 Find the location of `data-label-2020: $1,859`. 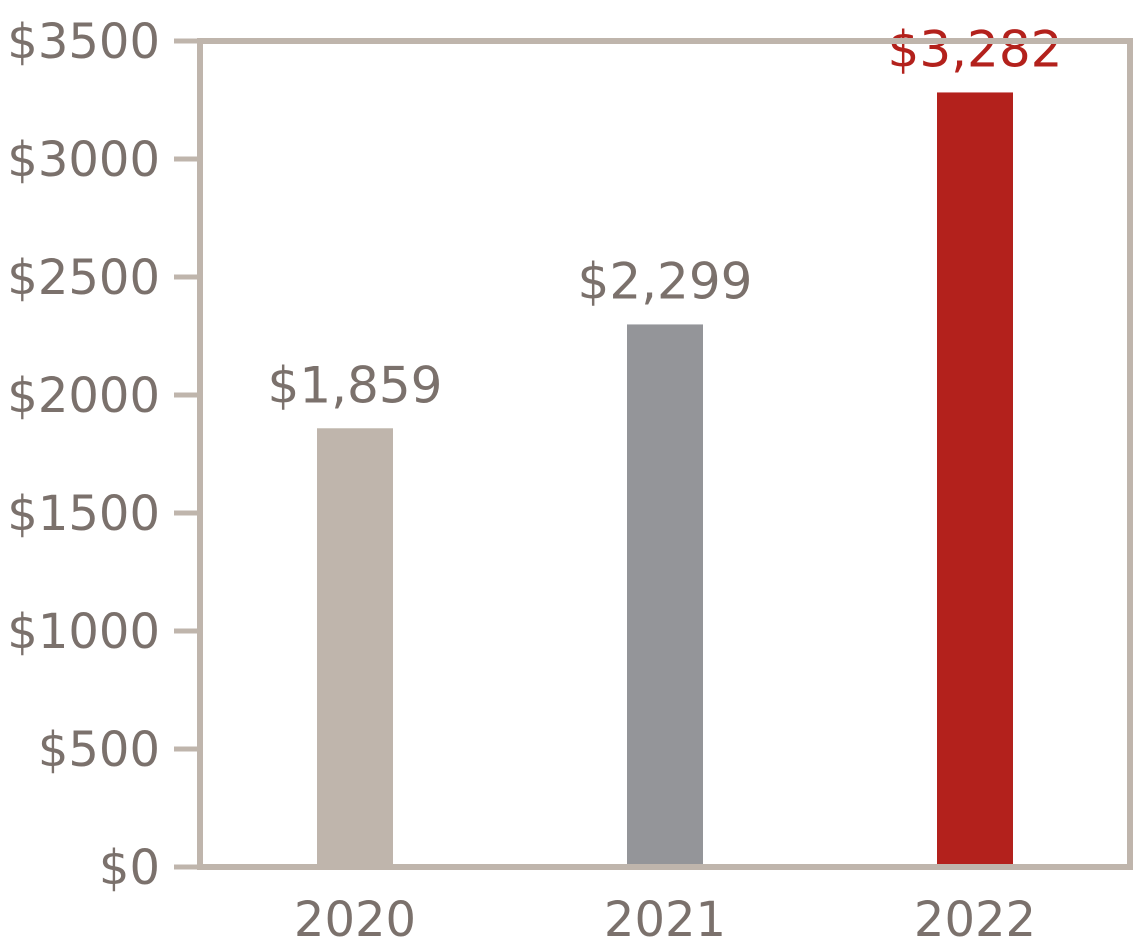

data-label-2020: $1,859 is located at coordinates (355, 385).